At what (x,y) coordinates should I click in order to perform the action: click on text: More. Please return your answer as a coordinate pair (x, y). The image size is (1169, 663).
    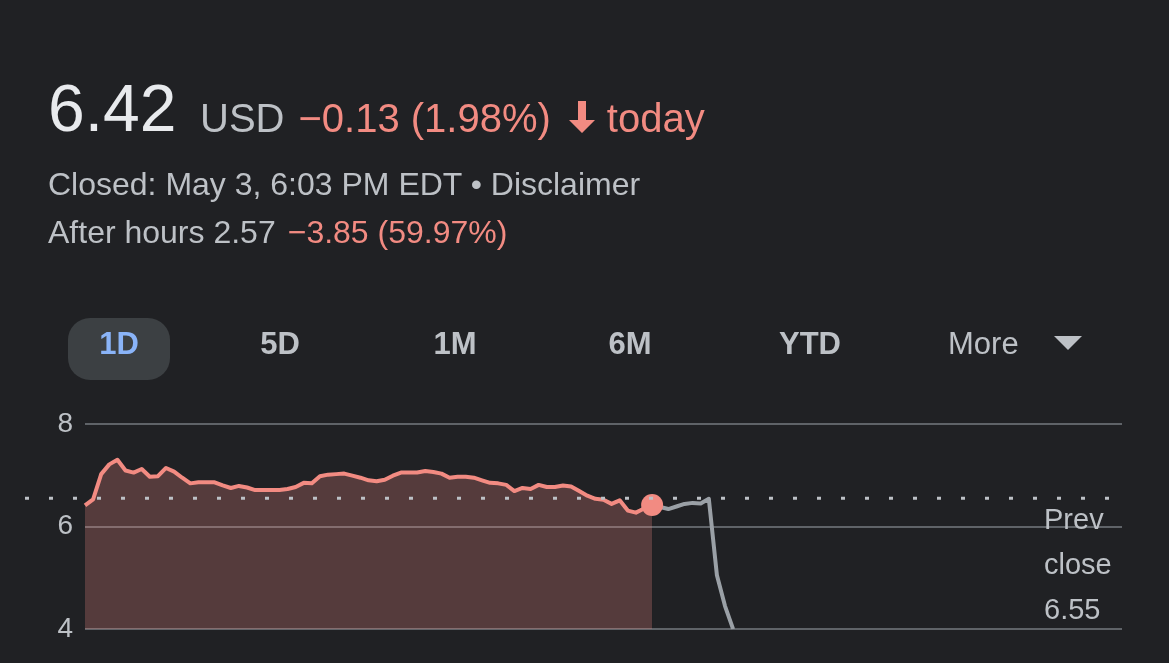
    Looking at the image, I should click on (984, 344).